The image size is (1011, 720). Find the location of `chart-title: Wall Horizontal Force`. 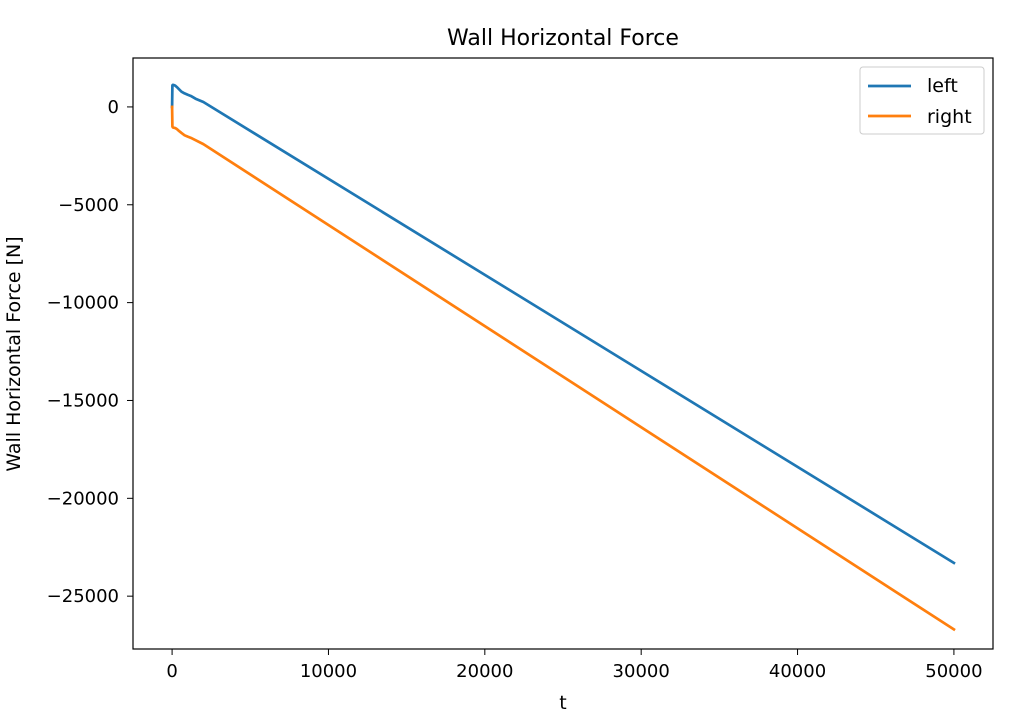

chart-title: Wall Horizontal Force is located at coordinates (563, 38).